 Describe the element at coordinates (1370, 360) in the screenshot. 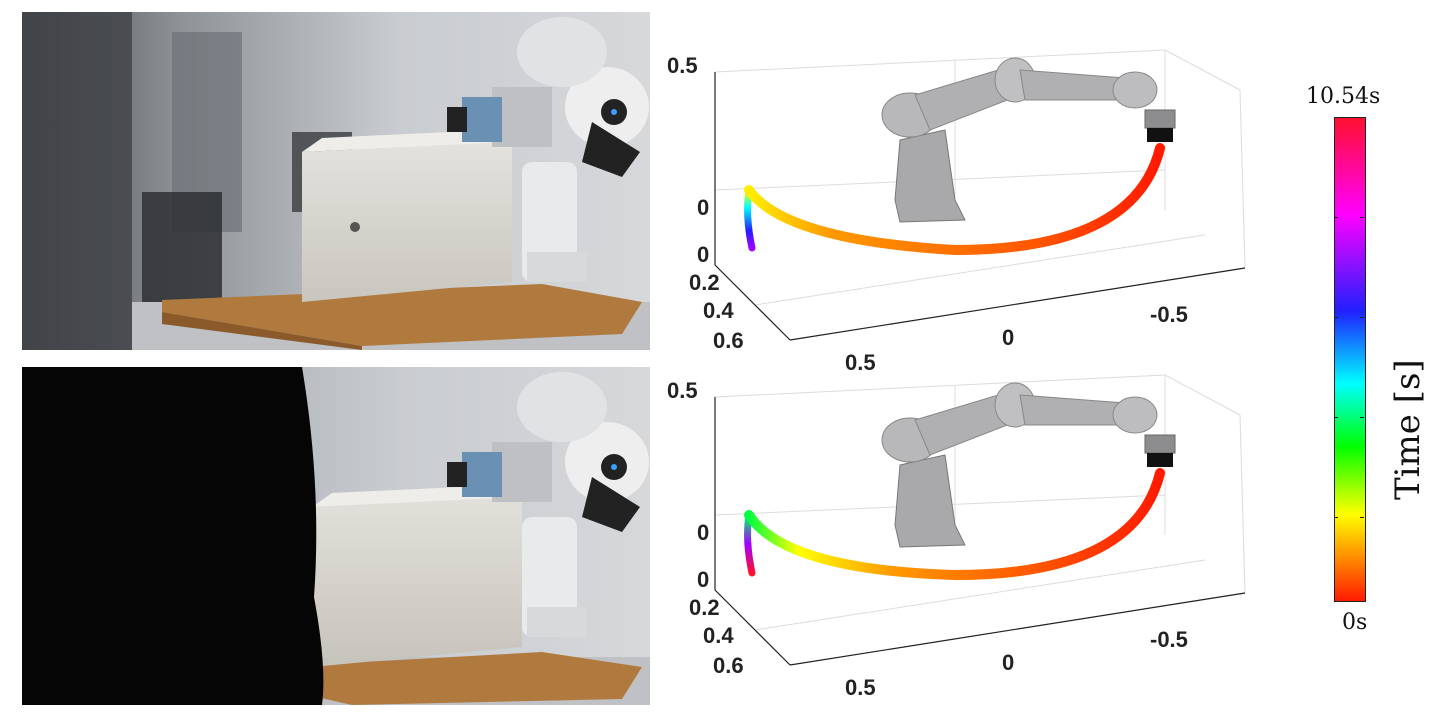

I see `time-colorbar: 10.54s 0s Time [s]` at that location.